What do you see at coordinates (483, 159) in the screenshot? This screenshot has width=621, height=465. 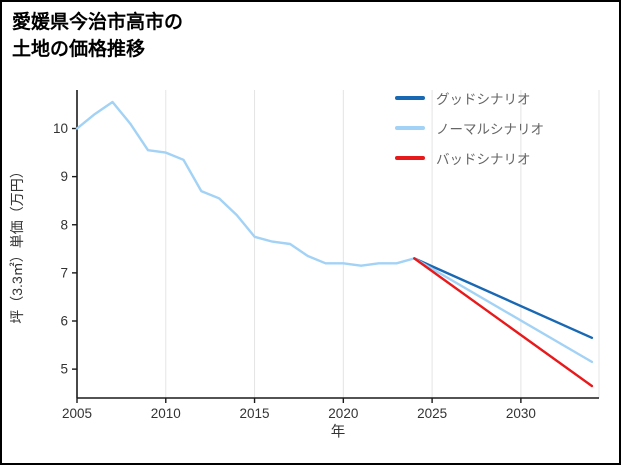 I see `legend-label-bad-scenario: バッドシナリオ` at bounding box center [483, 159].